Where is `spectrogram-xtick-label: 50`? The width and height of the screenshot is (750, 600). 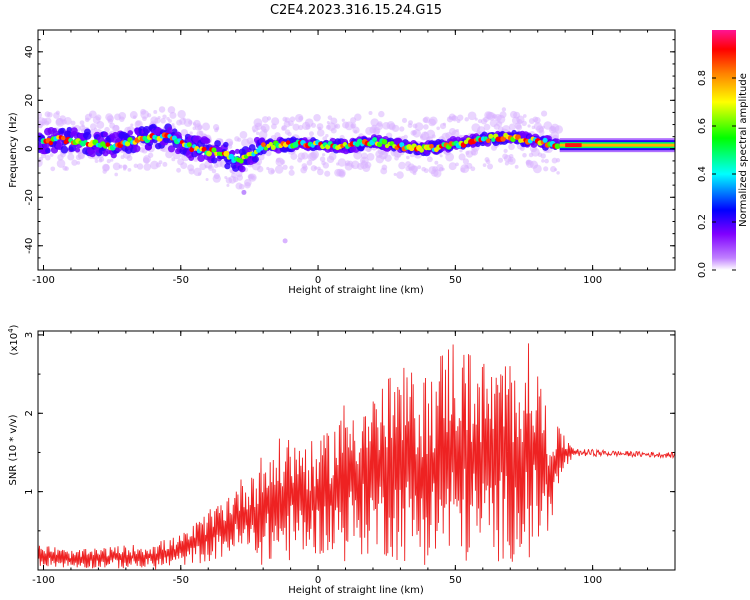
spectrogram-xtick-label: 50 is located at coordinates (455, 280).